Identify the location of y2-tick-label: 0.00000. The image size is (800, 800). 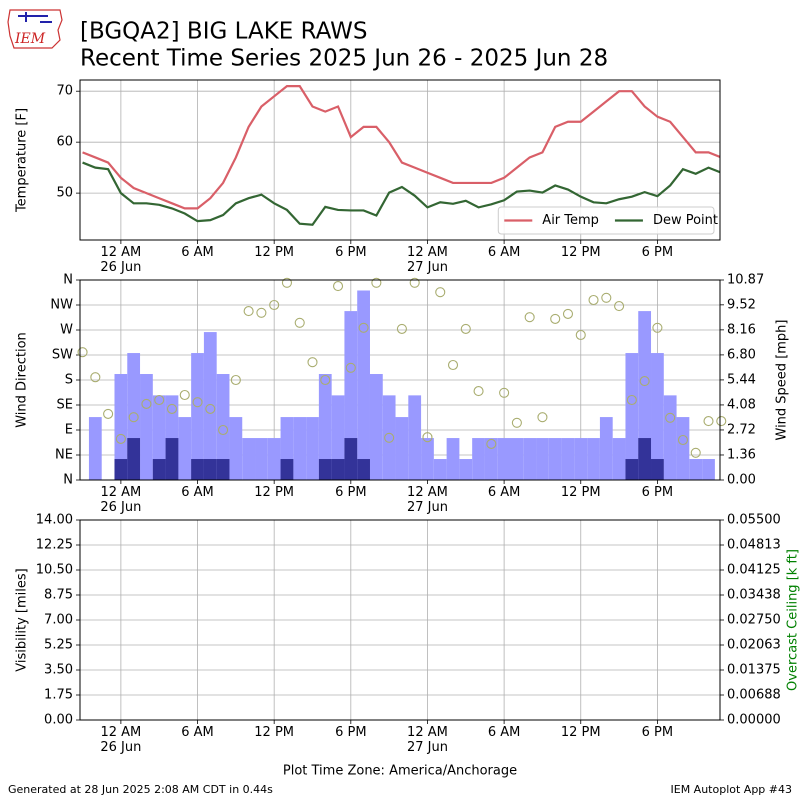
(754, 720).